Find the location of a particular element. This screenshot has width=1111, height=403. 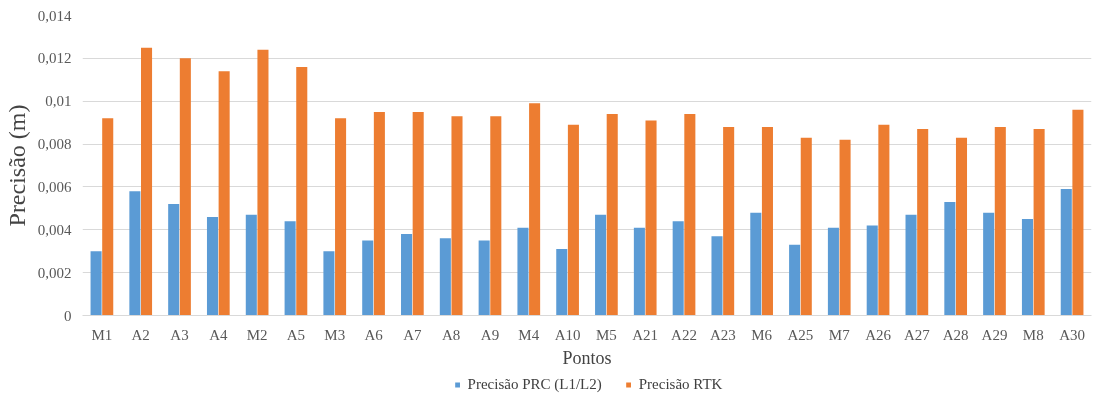

y-tick-label: 0,01 is located at coordinates (58, 101).